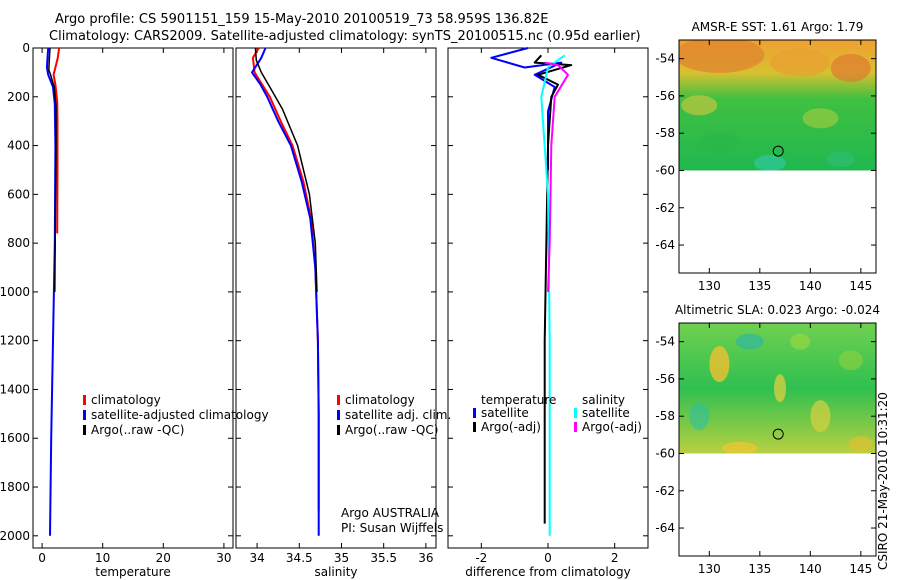 This screenshot has width=900, height=580. I want to click on depth-tick-label: 400, so click(18, 146).